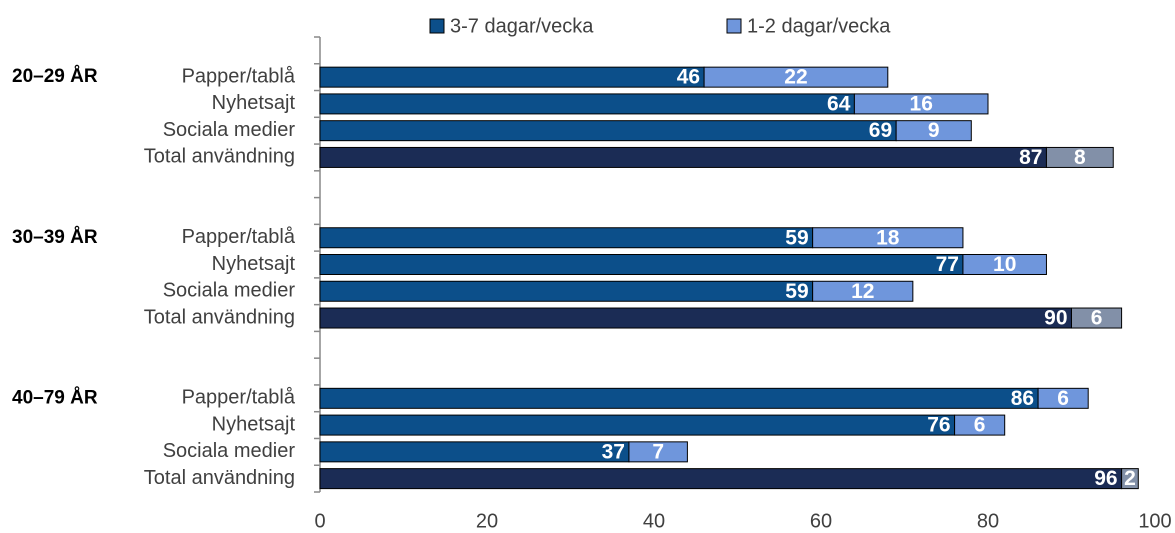  Describe the element at coordinates (821, 521) in the screenshot. I see `x-tick-label: 60` at that location.